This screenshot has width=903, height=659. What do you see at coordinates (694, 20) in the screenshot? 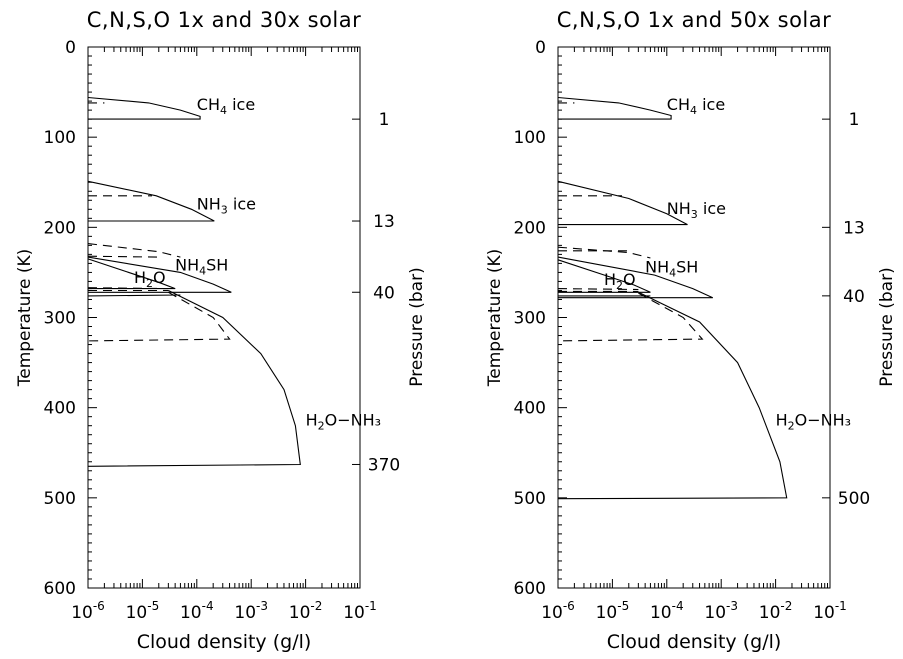
I see `chart-title: C,N,S,O 1x and 50x solar` at bounding box center [694, 20].